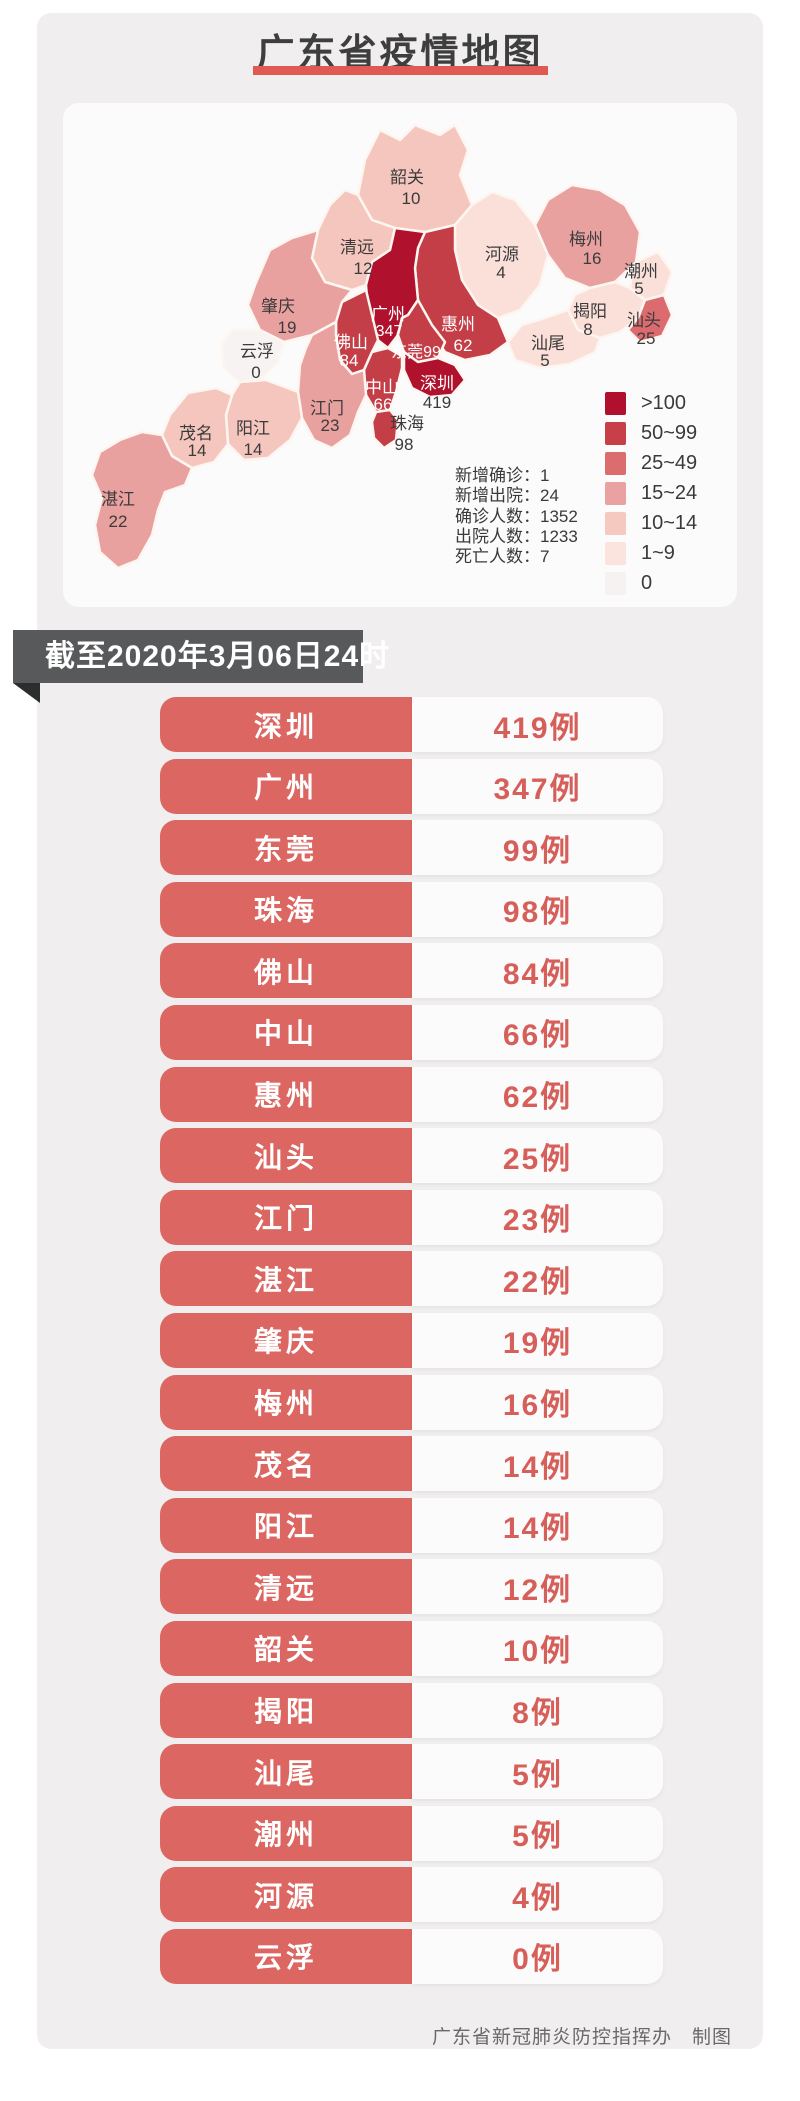 The width and height of the screenshot is (800, 2101). I want to click on table-row: 河源 4例, so click(411, 1895).